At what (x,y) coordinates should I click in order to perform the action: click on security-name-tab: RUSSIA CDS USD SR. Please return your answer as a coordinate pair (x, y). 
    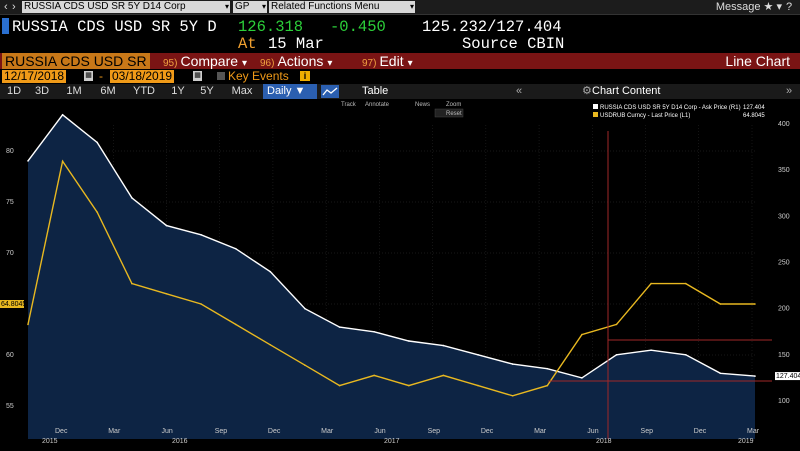
    Looking at the image, I should click on (76, 61).